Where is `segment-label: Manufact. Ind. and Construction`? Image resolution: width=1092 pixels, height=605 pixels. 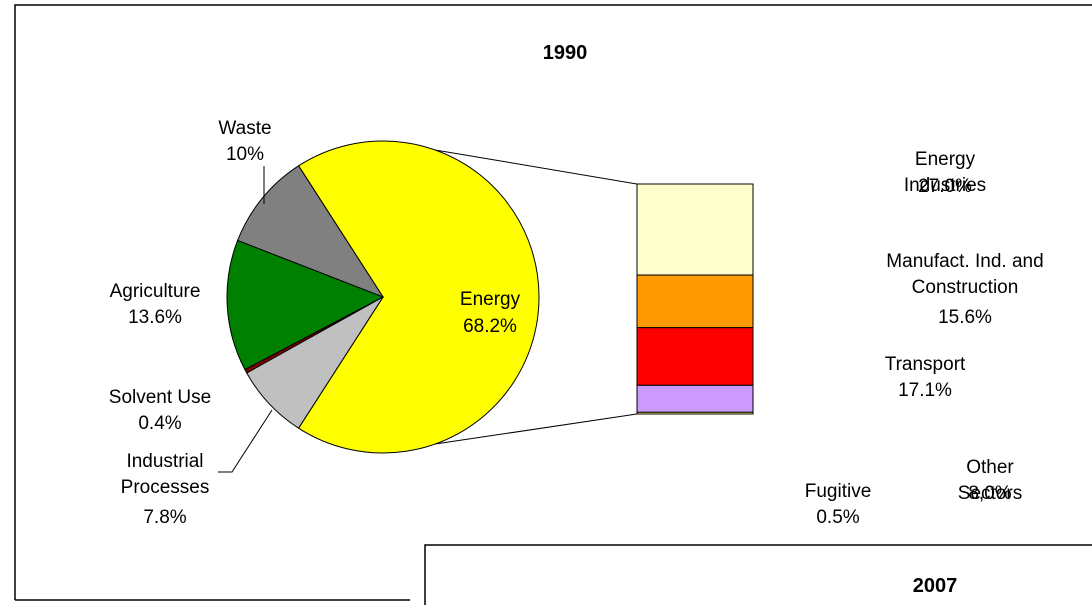
segment-label: Manufact. Ind. and Construction is located at coordinates (965, 274).